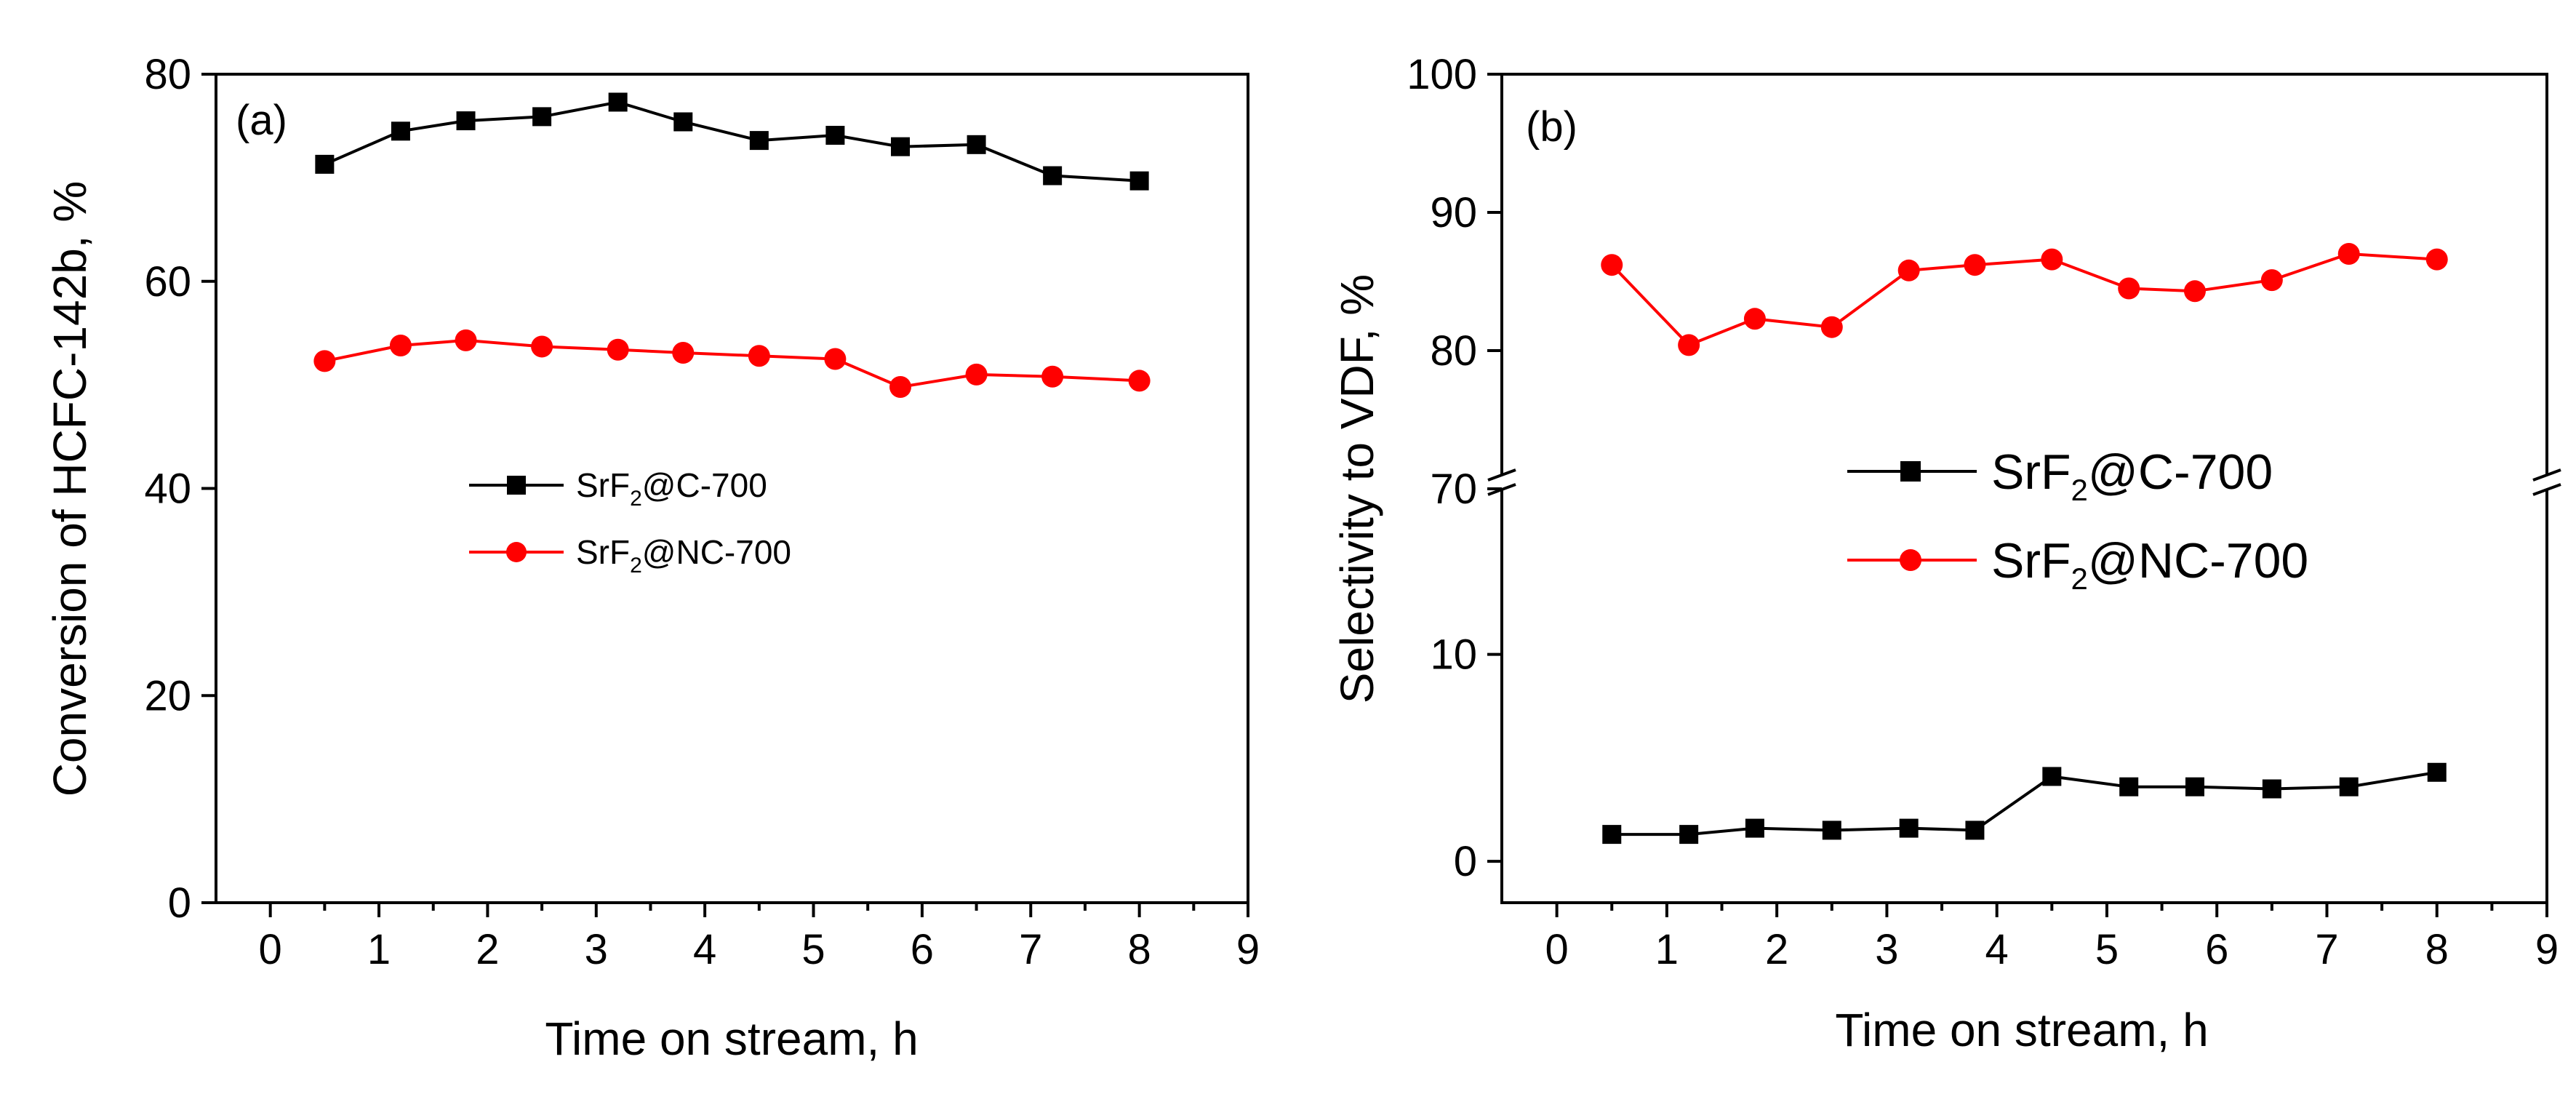 This screenshot has width=2576, height=1094. I want to click on legend-label-srf2-c-700-b: SrF2@C-700, so click(2132, 475).